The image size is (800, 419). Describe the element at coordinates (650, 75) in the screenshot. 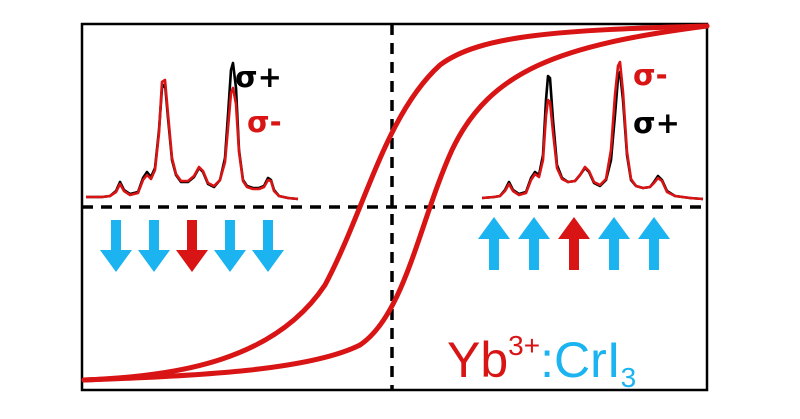

I see `right-legend-sigma-minus: σ-` at that location.